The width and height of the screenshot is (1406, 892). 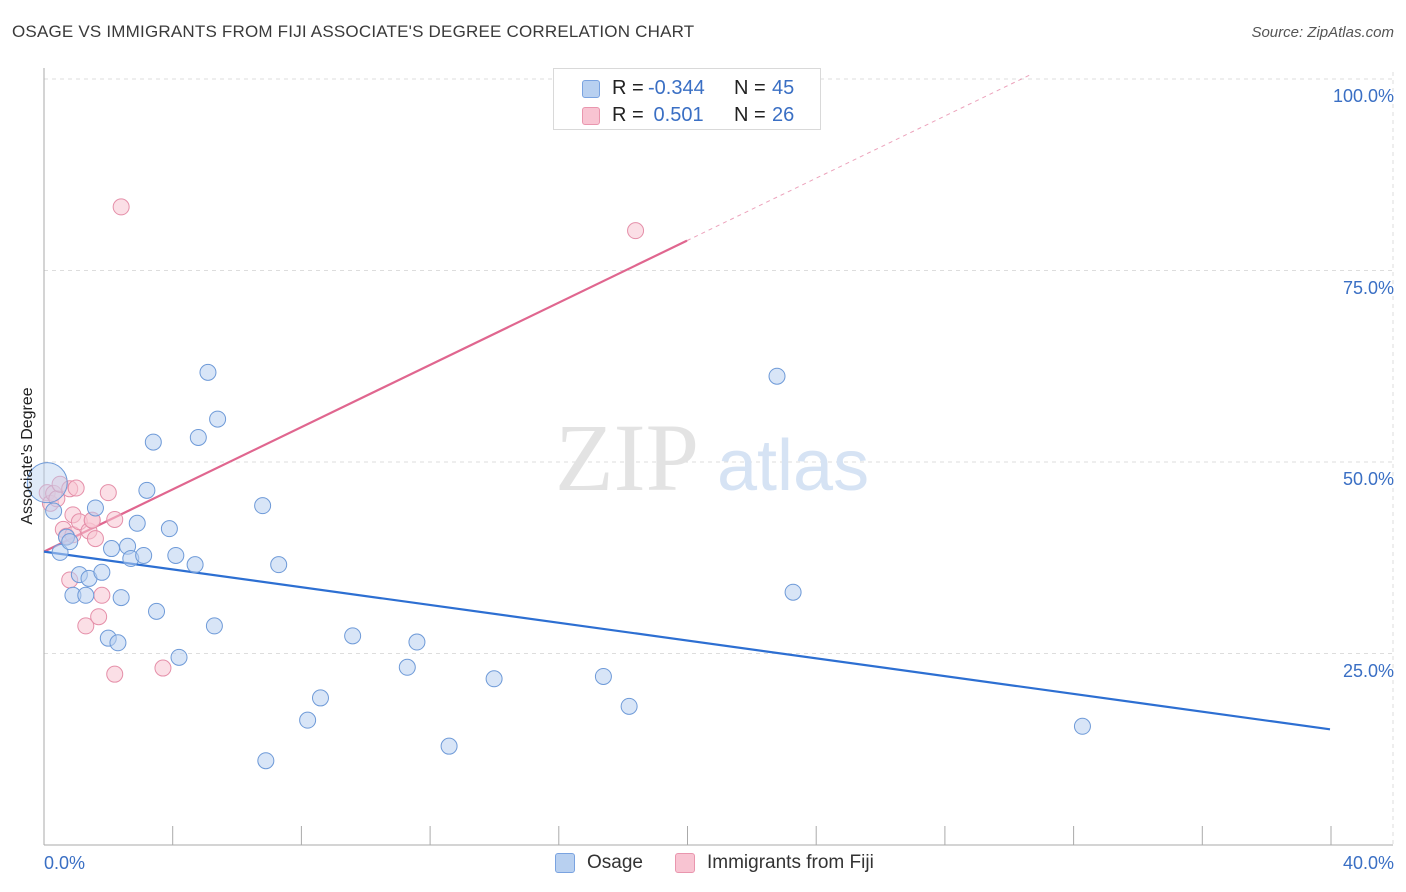 I want to click on bottom-legend-swatch-fiji, so click(x=685, y=863).